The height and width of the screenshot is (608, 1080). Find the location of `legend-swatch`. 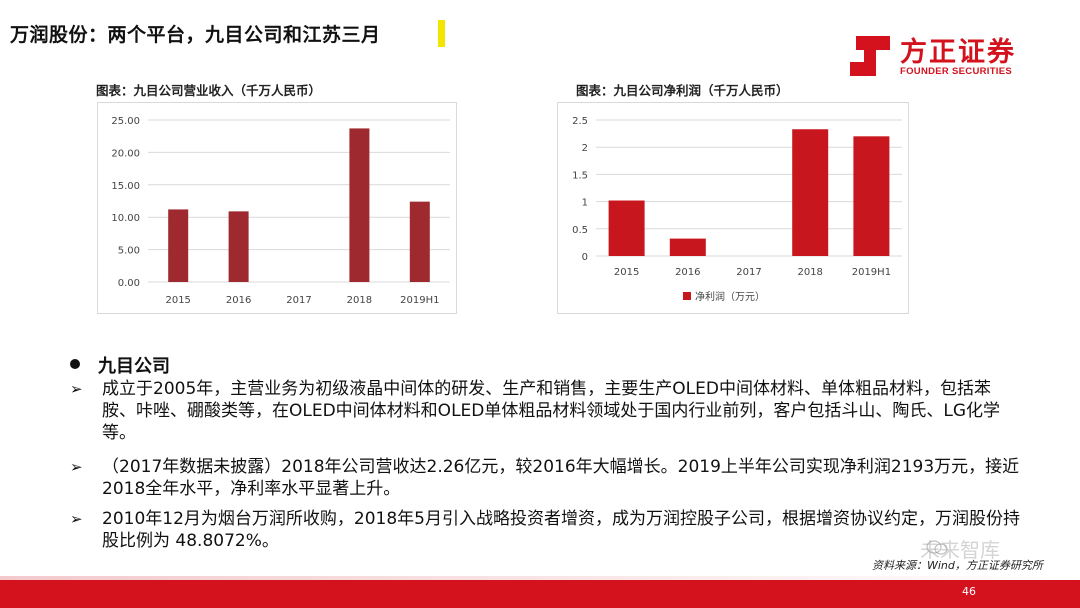

legend-swatch is located at coordinates (687, 296).